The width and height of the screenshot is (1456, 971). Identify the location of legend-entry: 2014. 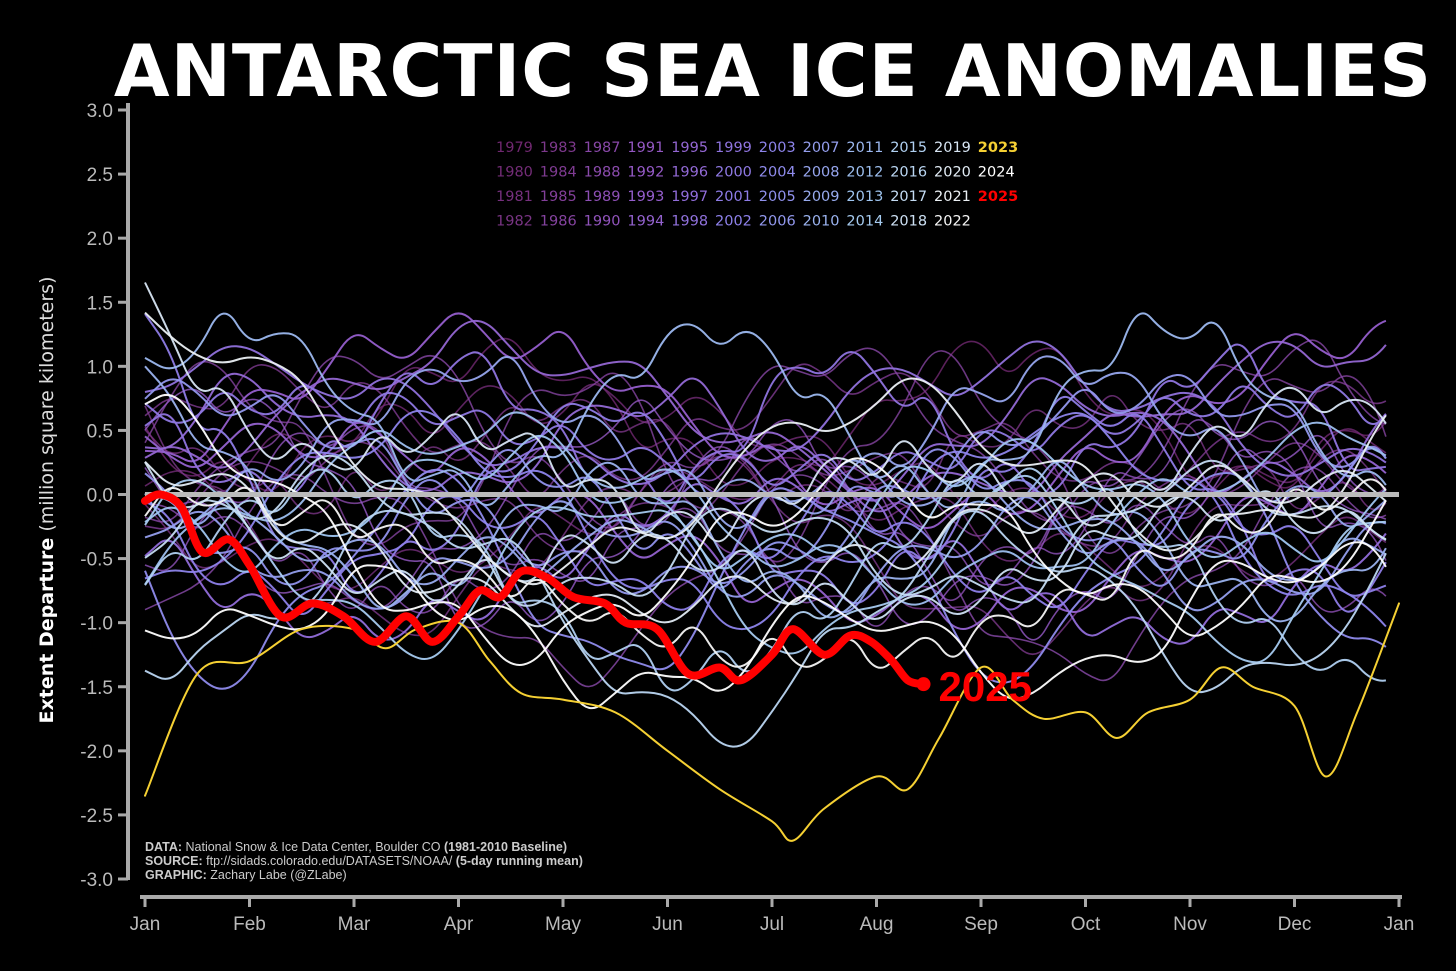
(864, 222).